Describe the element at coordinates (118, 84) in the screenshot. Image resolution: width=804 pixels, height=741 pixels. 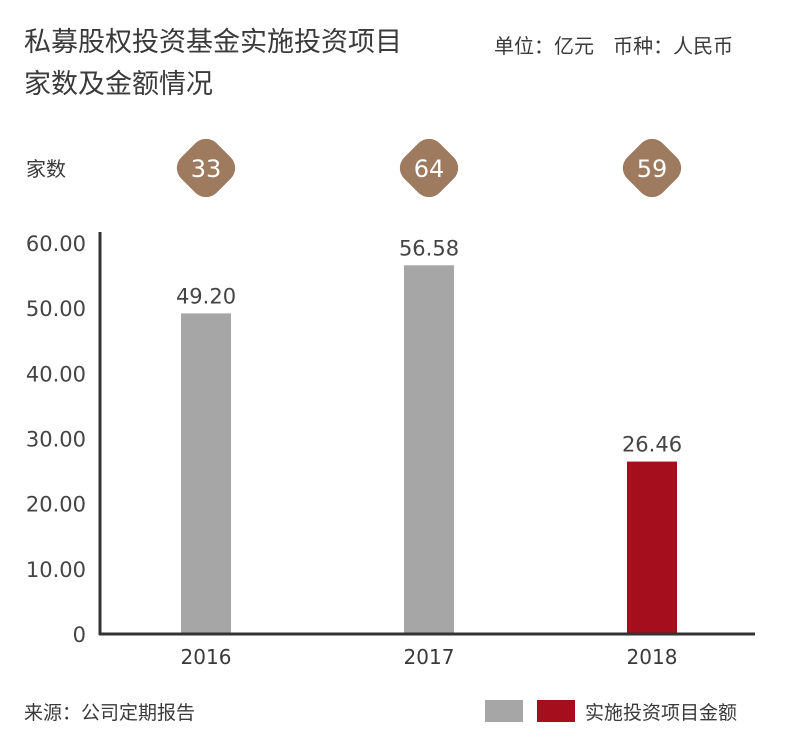
I see `chart-title-line2: 家数及金额情况` at that location.